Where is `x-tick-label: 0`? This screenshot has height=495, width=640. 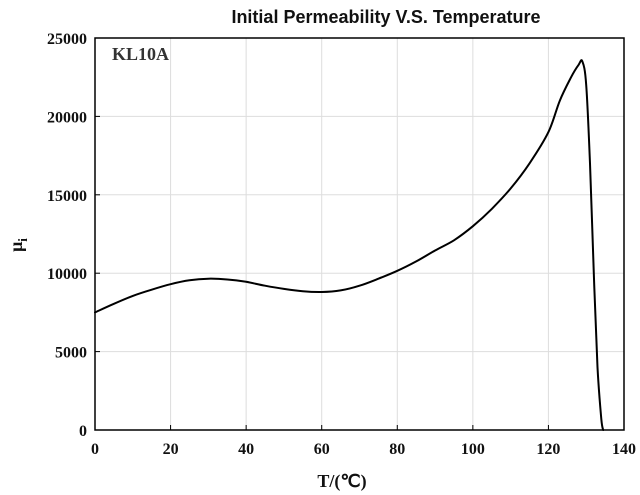
x-tick-label: 0 is located at coordinates (95, 449).